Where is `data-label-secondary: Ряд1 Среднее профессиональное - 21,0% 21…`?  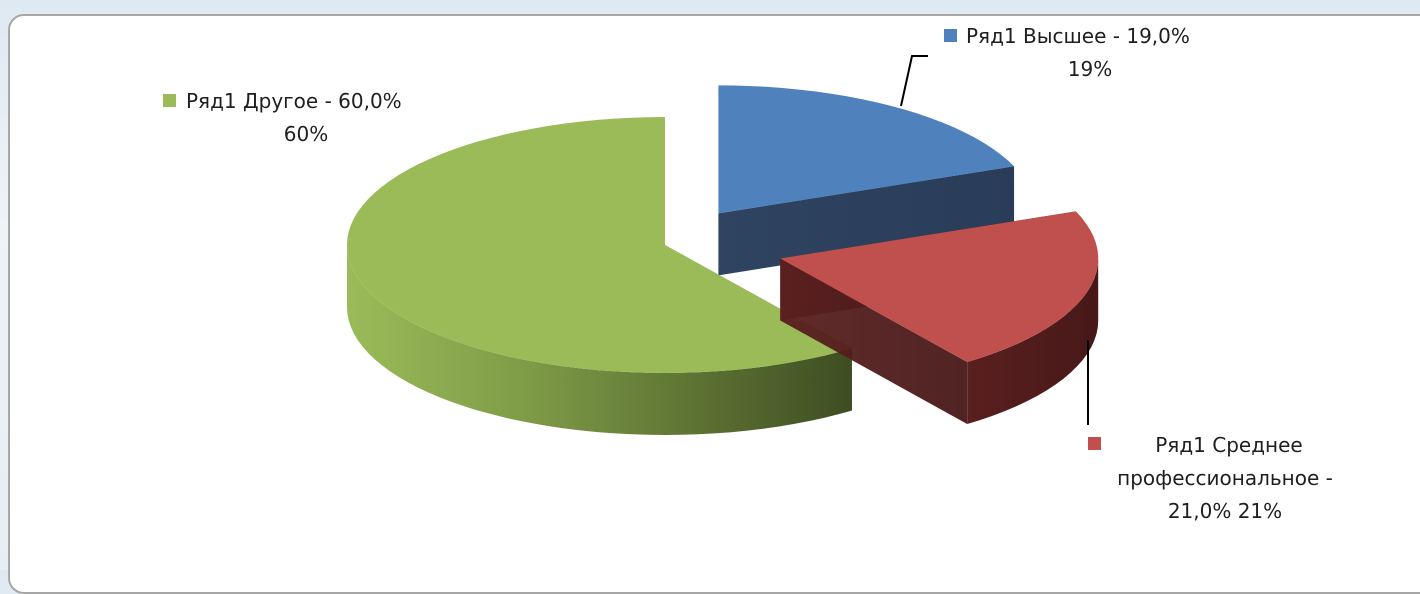 data-label-secondary: Ряд1 Среднее профессиональное - 21,0% 21… is located at coordinates (1210, 478).